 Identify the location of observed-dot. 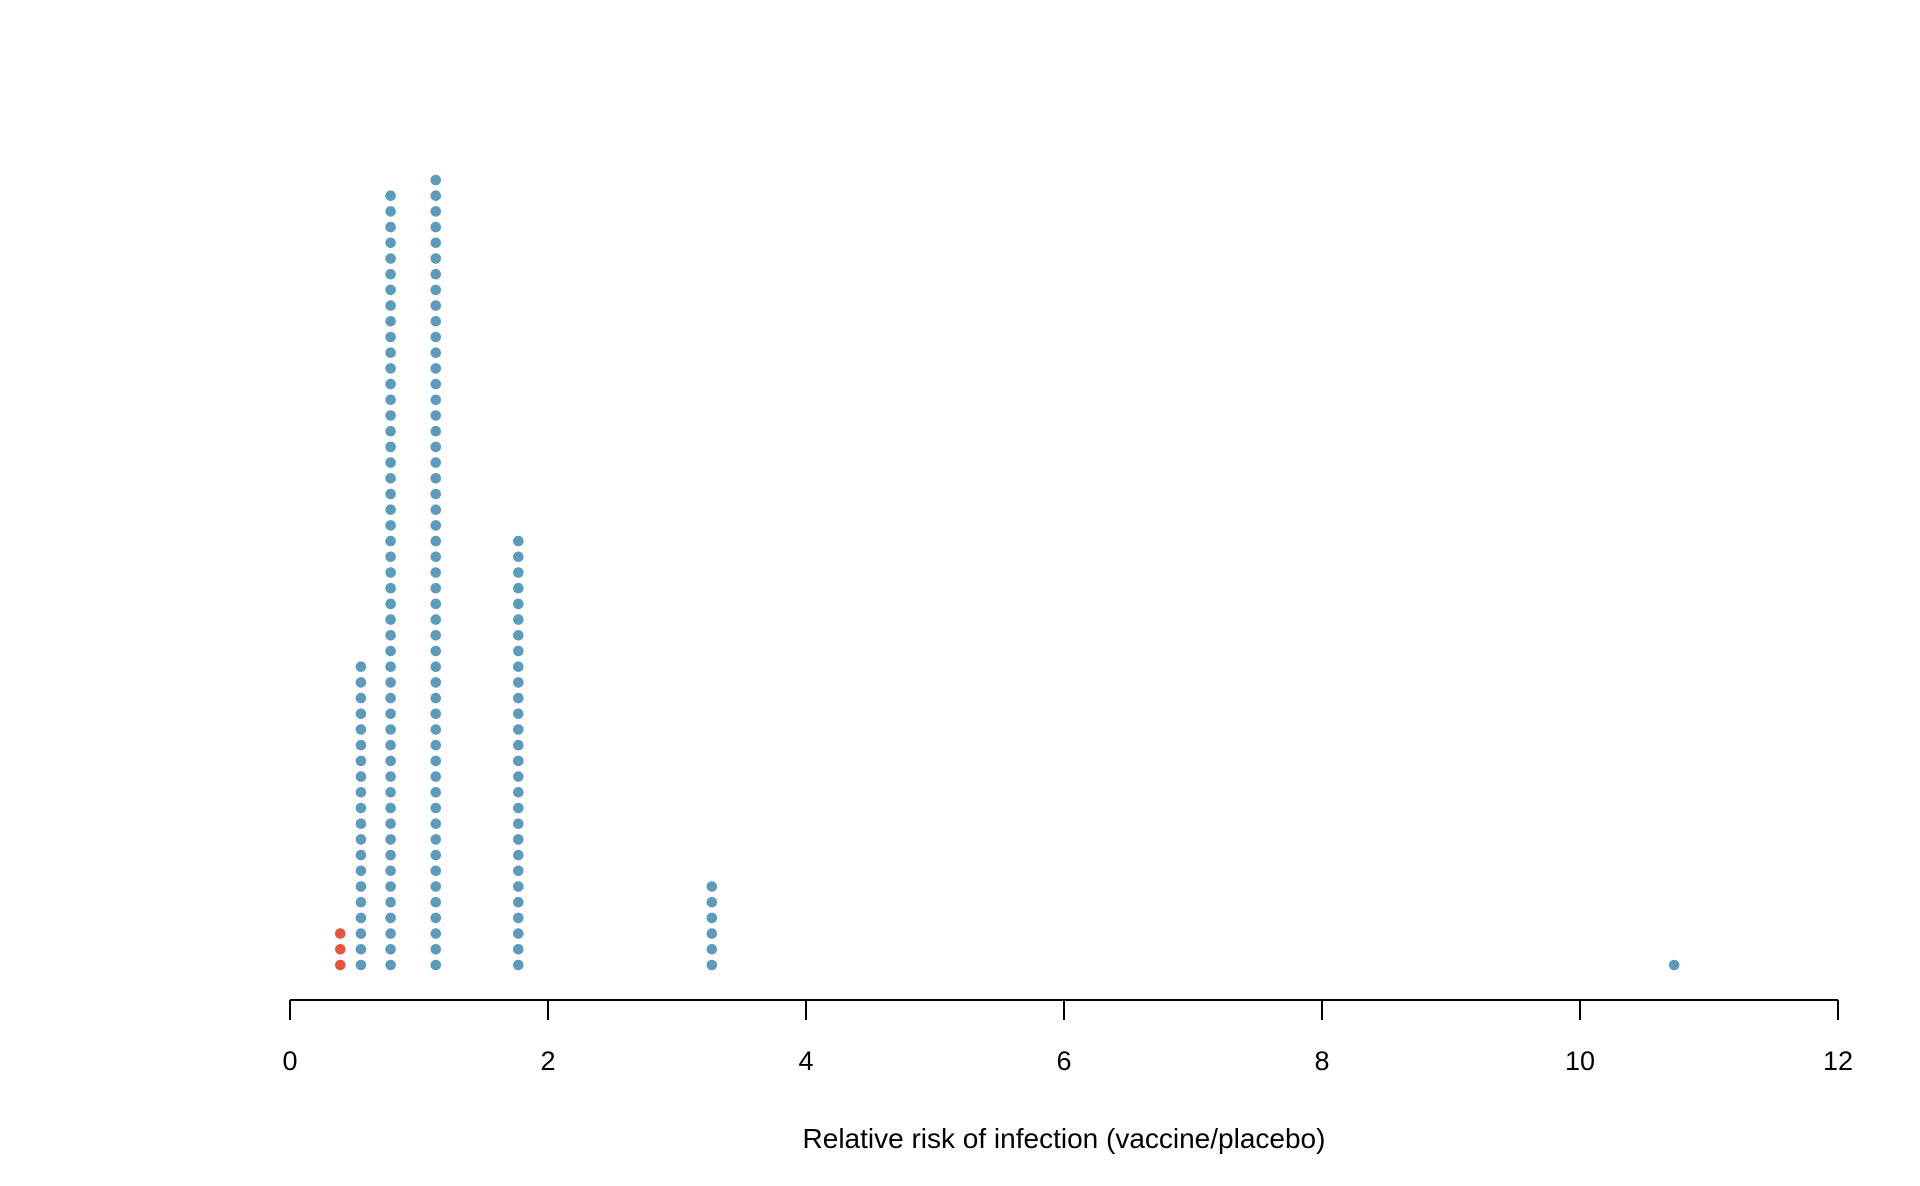
(340, 949).